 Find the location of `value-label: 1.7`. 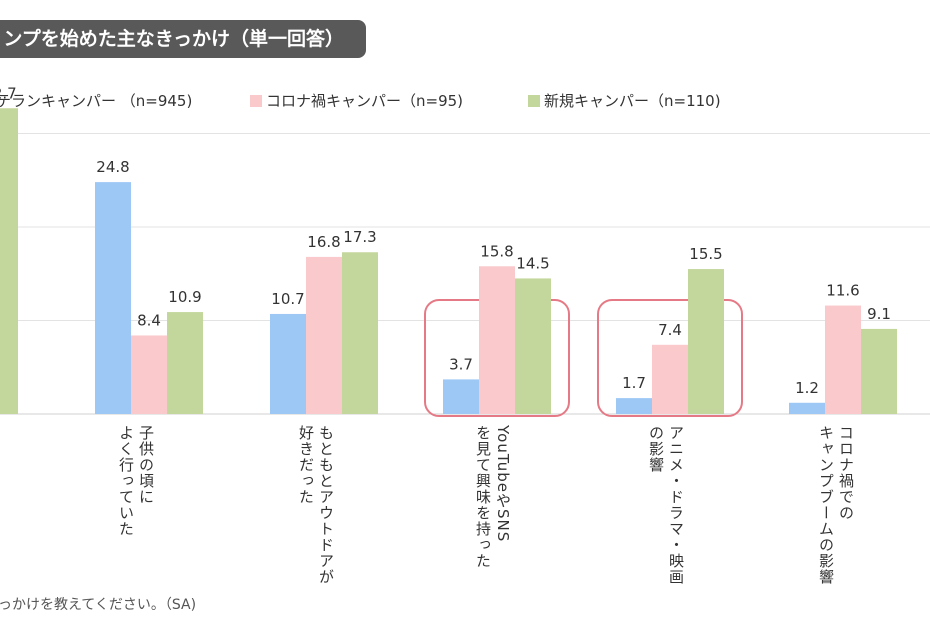

value-label: 1.7 is located at coordinates (634, 383).